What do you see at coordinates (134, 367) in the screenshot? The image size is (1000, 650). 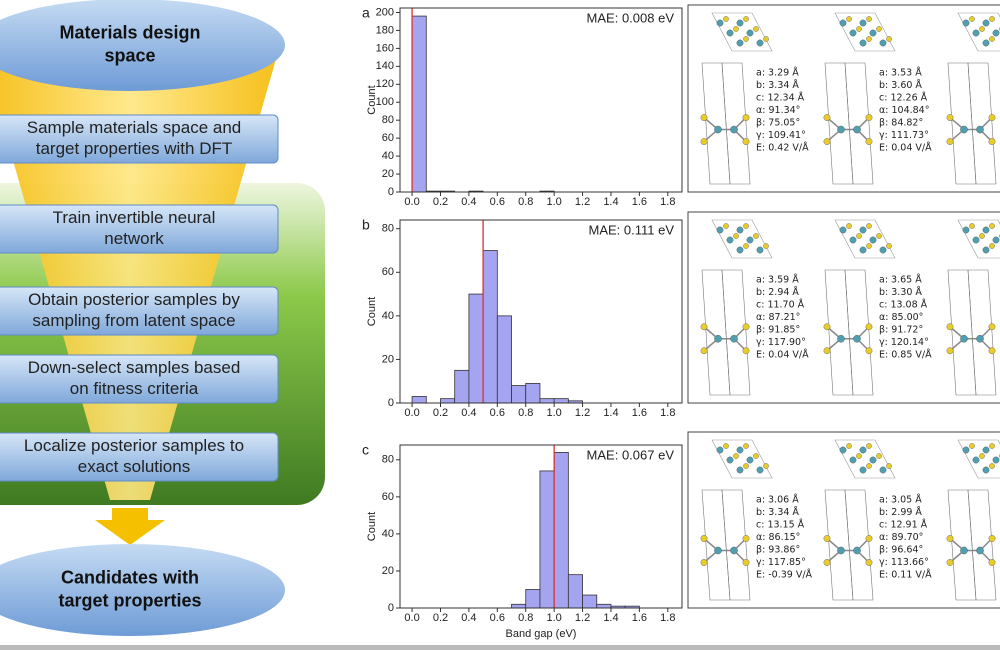 I see `label-line: Down-select samples based` at bounding box center [134, 367].